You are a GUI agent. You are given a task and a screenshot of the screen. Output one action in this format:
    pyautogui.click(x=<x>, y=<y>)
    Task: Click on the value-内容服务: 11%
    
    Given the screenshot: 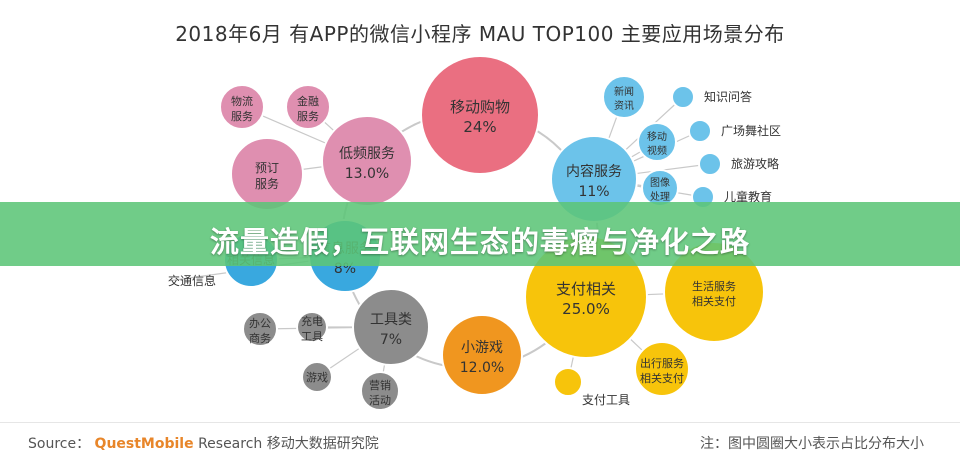 What is the action you would take?
    pyautogui.click(x=593, y=192)
    